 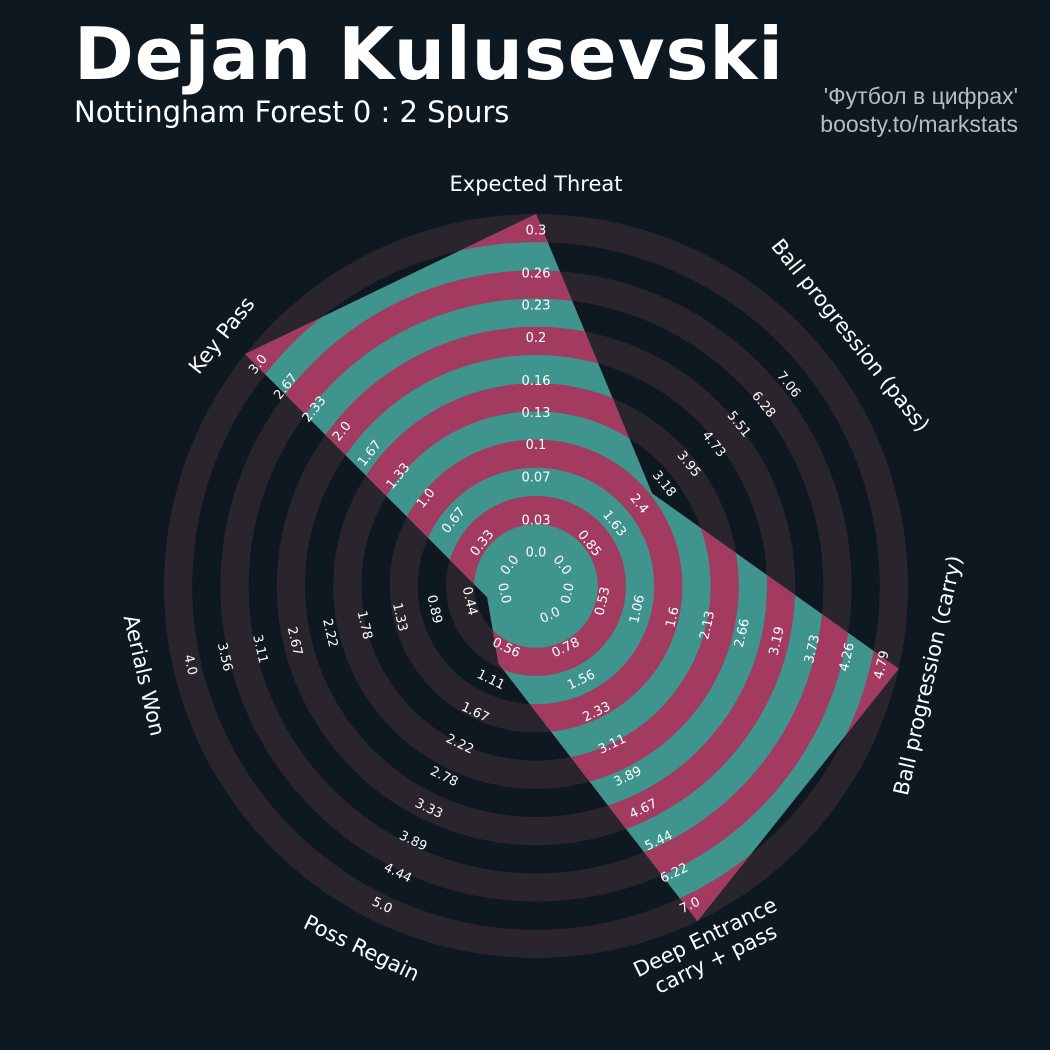 What do you see at coordinates (812, 649) in the screenshot?
I see `tick-label: 3.73` at bounding box center [812, 649].